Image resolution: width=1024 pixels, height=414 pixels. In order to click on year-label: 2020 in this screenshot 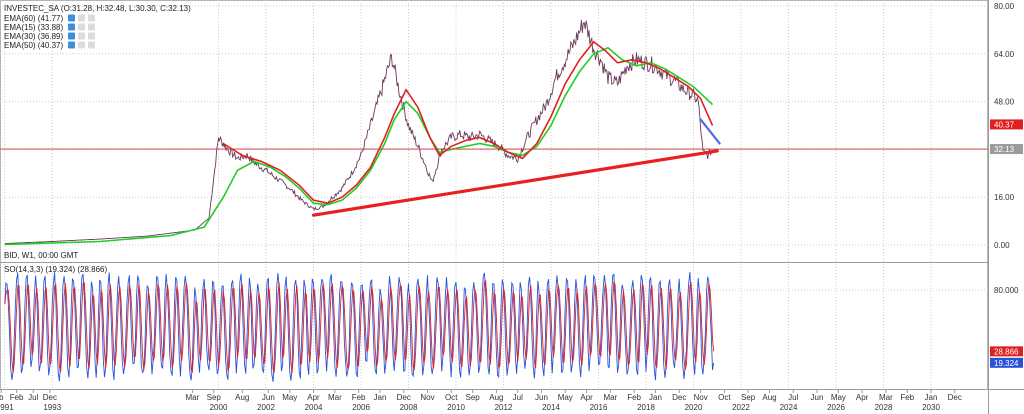, I will do `click(694, 407)`.